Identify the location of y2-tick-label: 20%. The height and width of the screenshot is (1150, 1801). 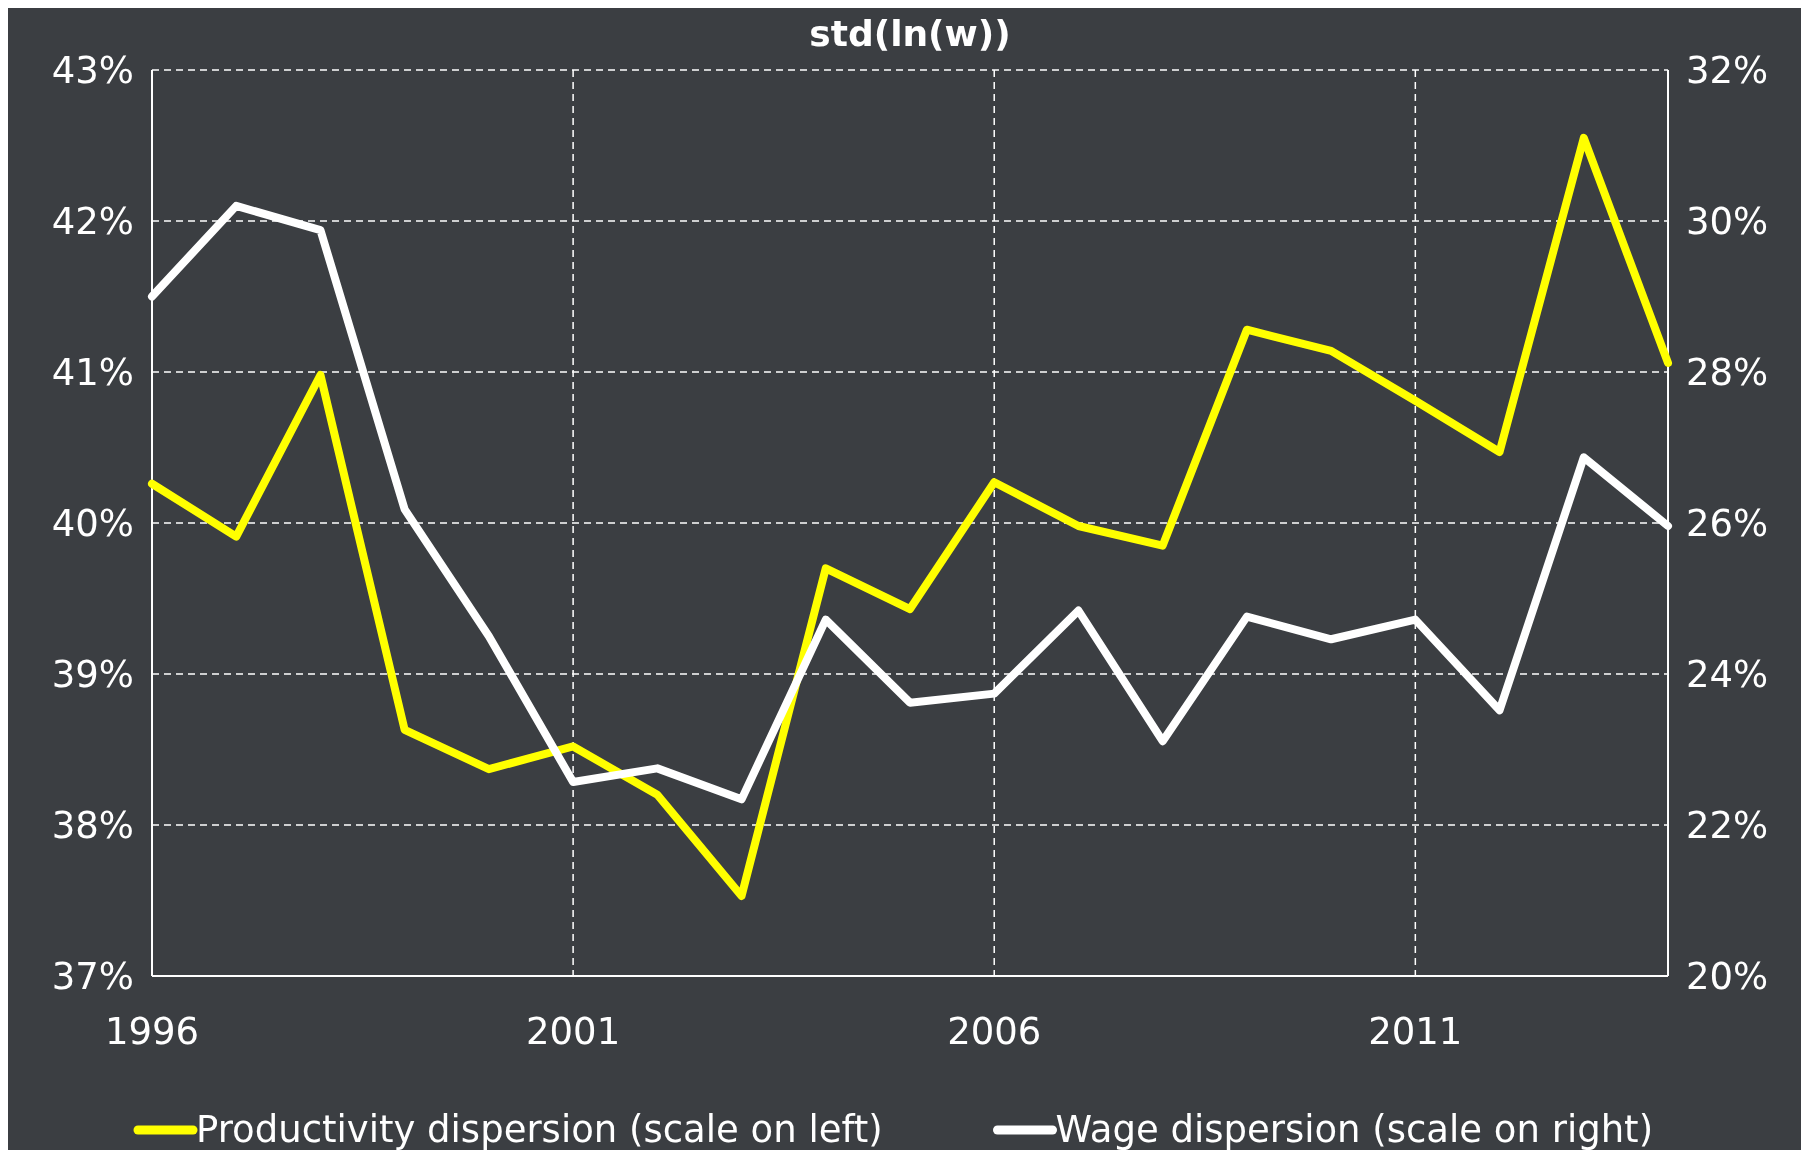
(1727, 976).